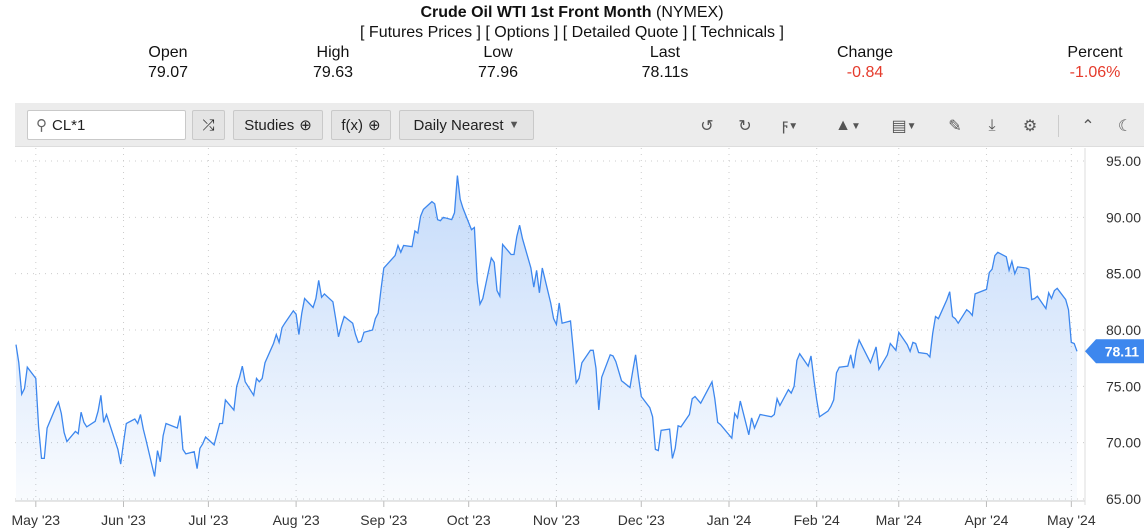 Image resolution: width=1144 pixels, height=529 pixels. I want to click on link-options: [ Options ], so click(522, 32).